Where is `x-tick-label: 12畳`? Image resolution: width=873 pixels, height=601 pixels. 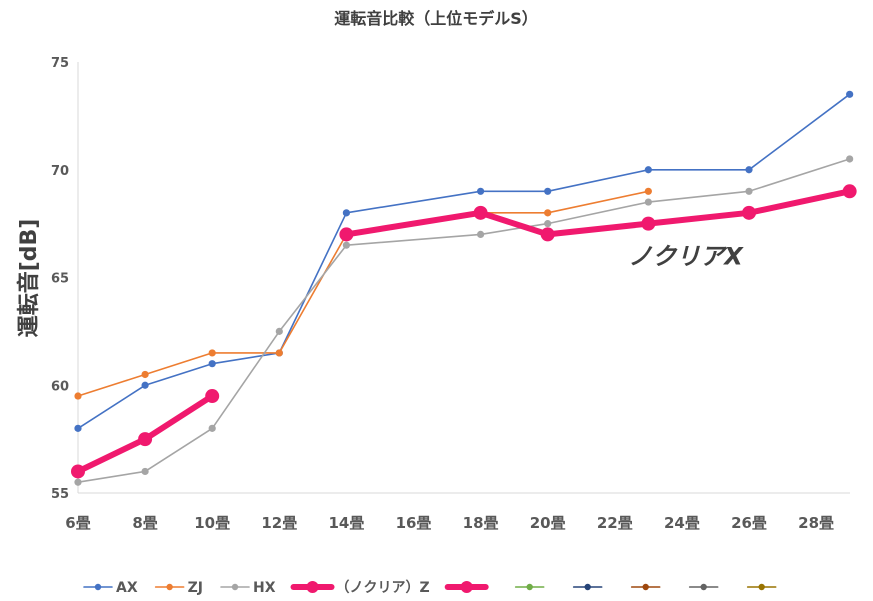 x-tick-label: 12畳 is located at coordinates (279, 523).